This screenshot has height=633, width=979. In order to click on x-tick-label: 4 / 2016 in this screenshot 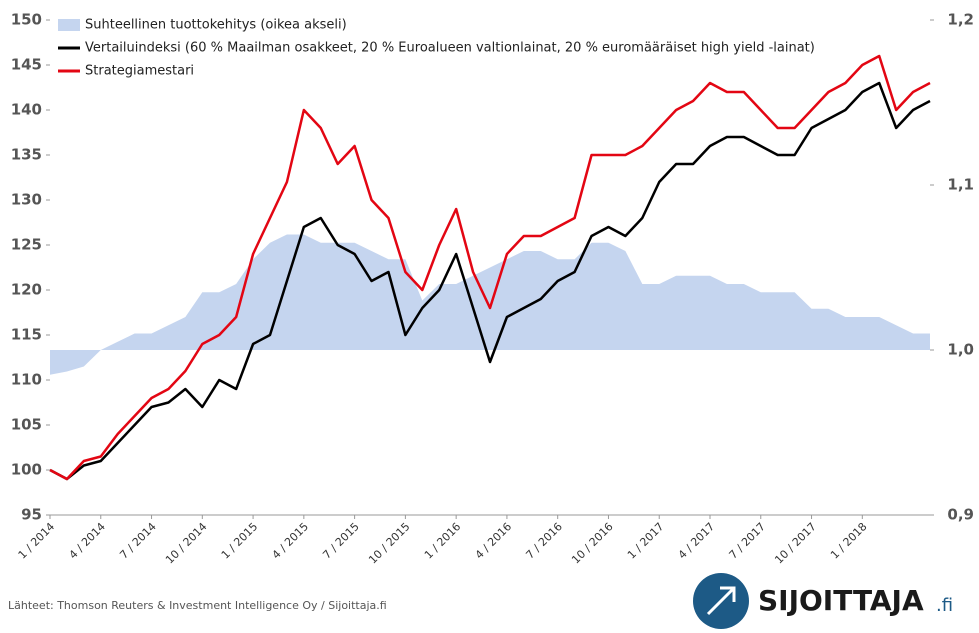, I will do `click(494, 541)`.